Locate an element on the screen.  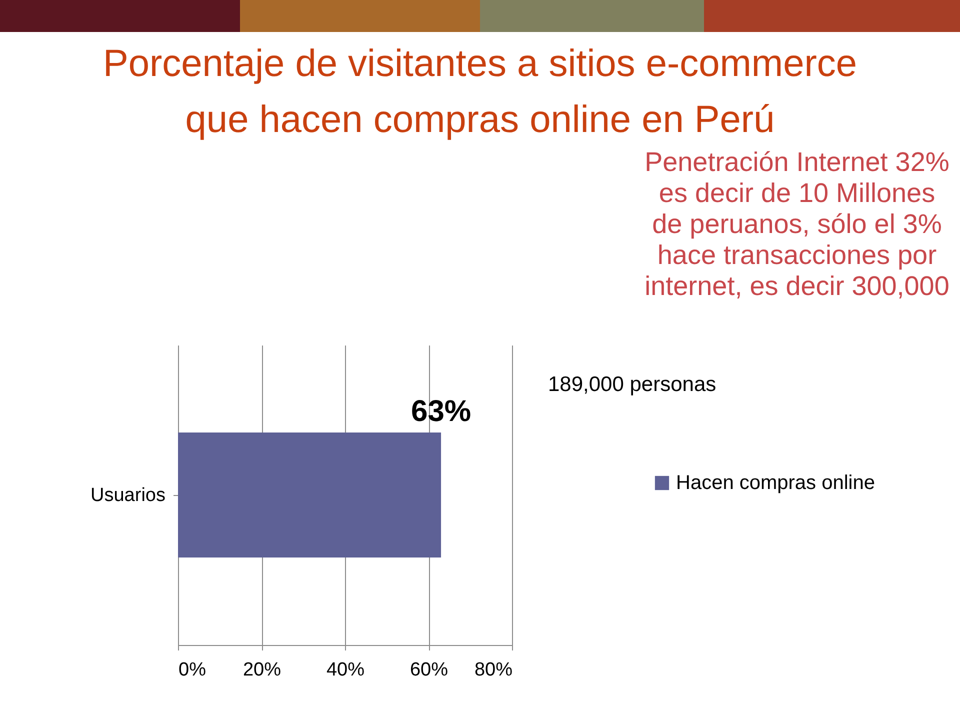
x-tick-label: 20% is located at coordinates (262, 670).